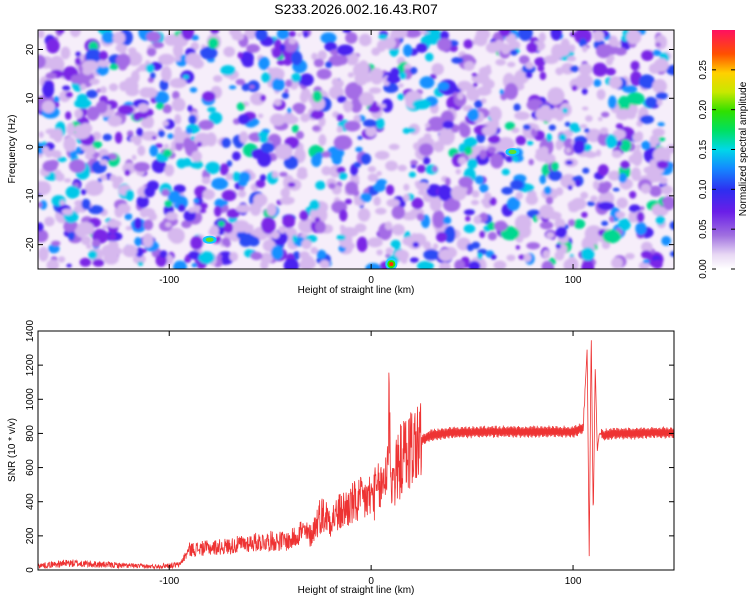  What do you see at coordinates (30, 399) in the screenshot?
I see `snr-y-tick-label: 1000` at bounding box center [30, 399].